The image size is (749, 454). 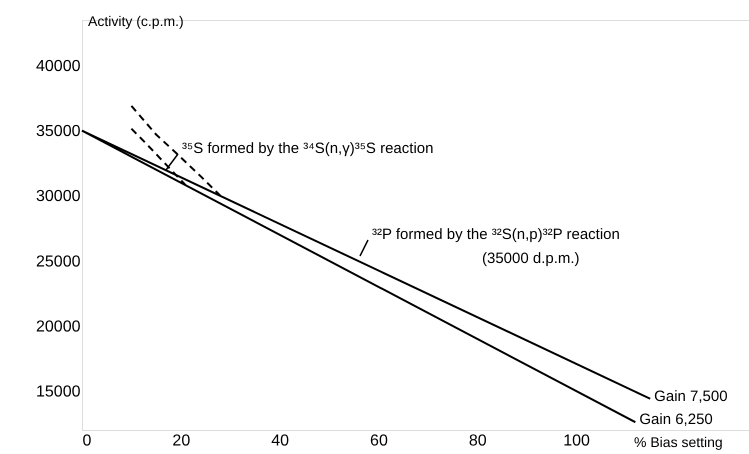 What do you see at coordinates (676, 419) in the screenshot?
I see `series-label: Gain 6,250` at bounding box center [676, 419].